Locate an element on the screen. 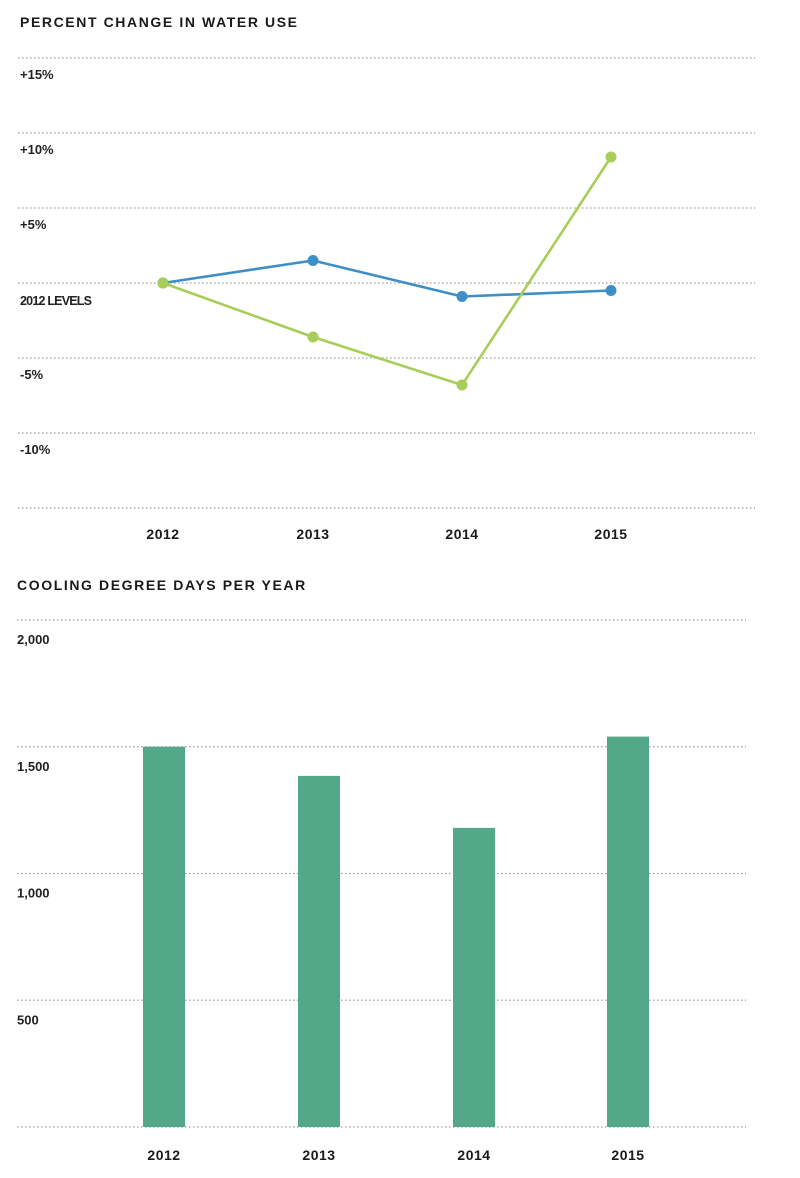  y-tick-label: +15% is located at coordinates (37, 74).